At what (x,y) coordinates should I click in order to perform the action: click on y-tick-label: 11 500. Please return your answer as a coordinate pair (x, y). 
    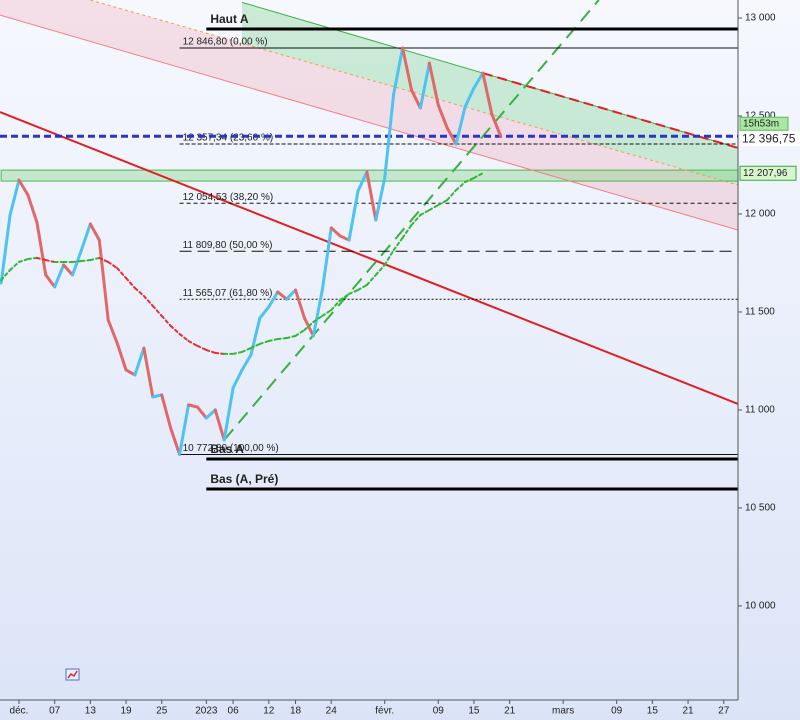
    Looking at the image, I should click on (760, 312).